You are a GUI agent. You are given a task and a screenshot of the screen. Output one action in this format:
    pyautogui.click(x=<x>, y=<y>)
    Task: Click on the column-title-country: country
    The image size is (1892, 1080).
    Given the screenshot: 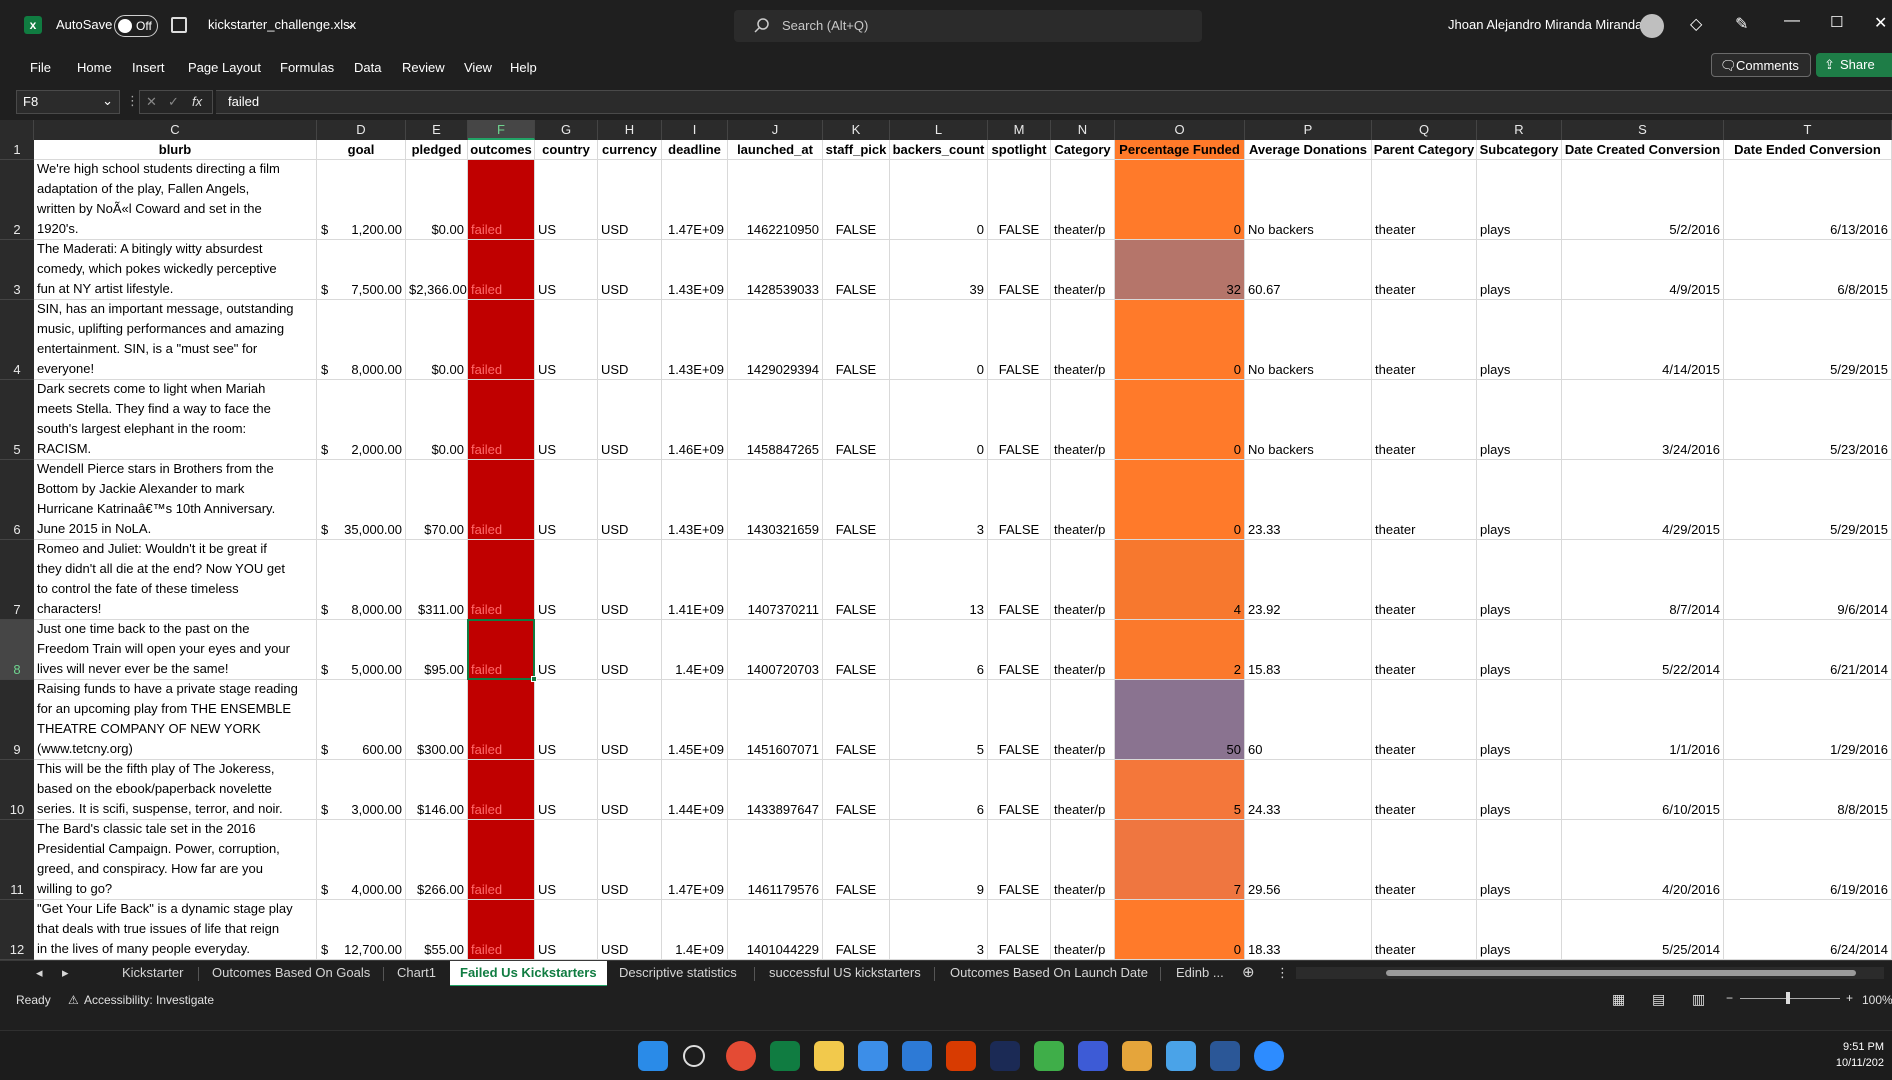 What is the action you would take?
    pyautogui.click(x=566, y=150)
    